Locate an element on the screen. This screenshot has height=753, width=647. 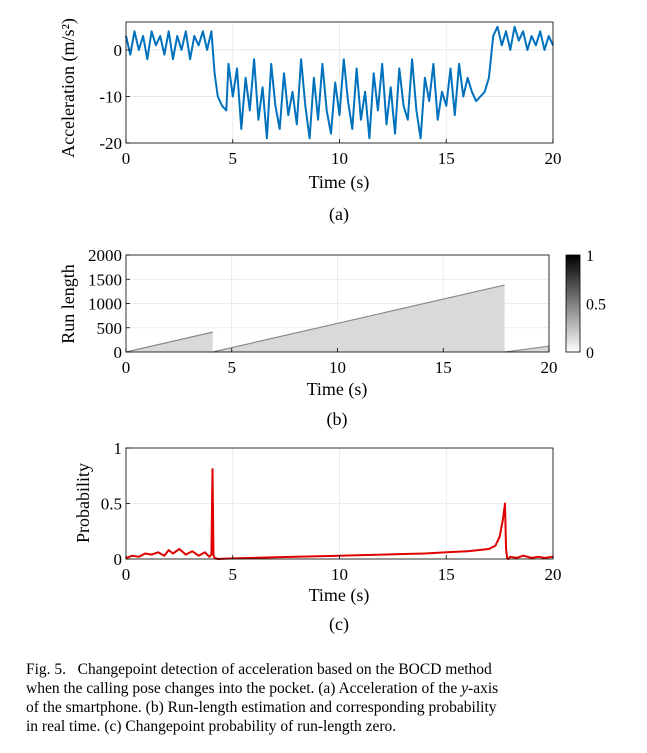
panel-c-xtick-label: 5 is located at coordinates (233, 574).